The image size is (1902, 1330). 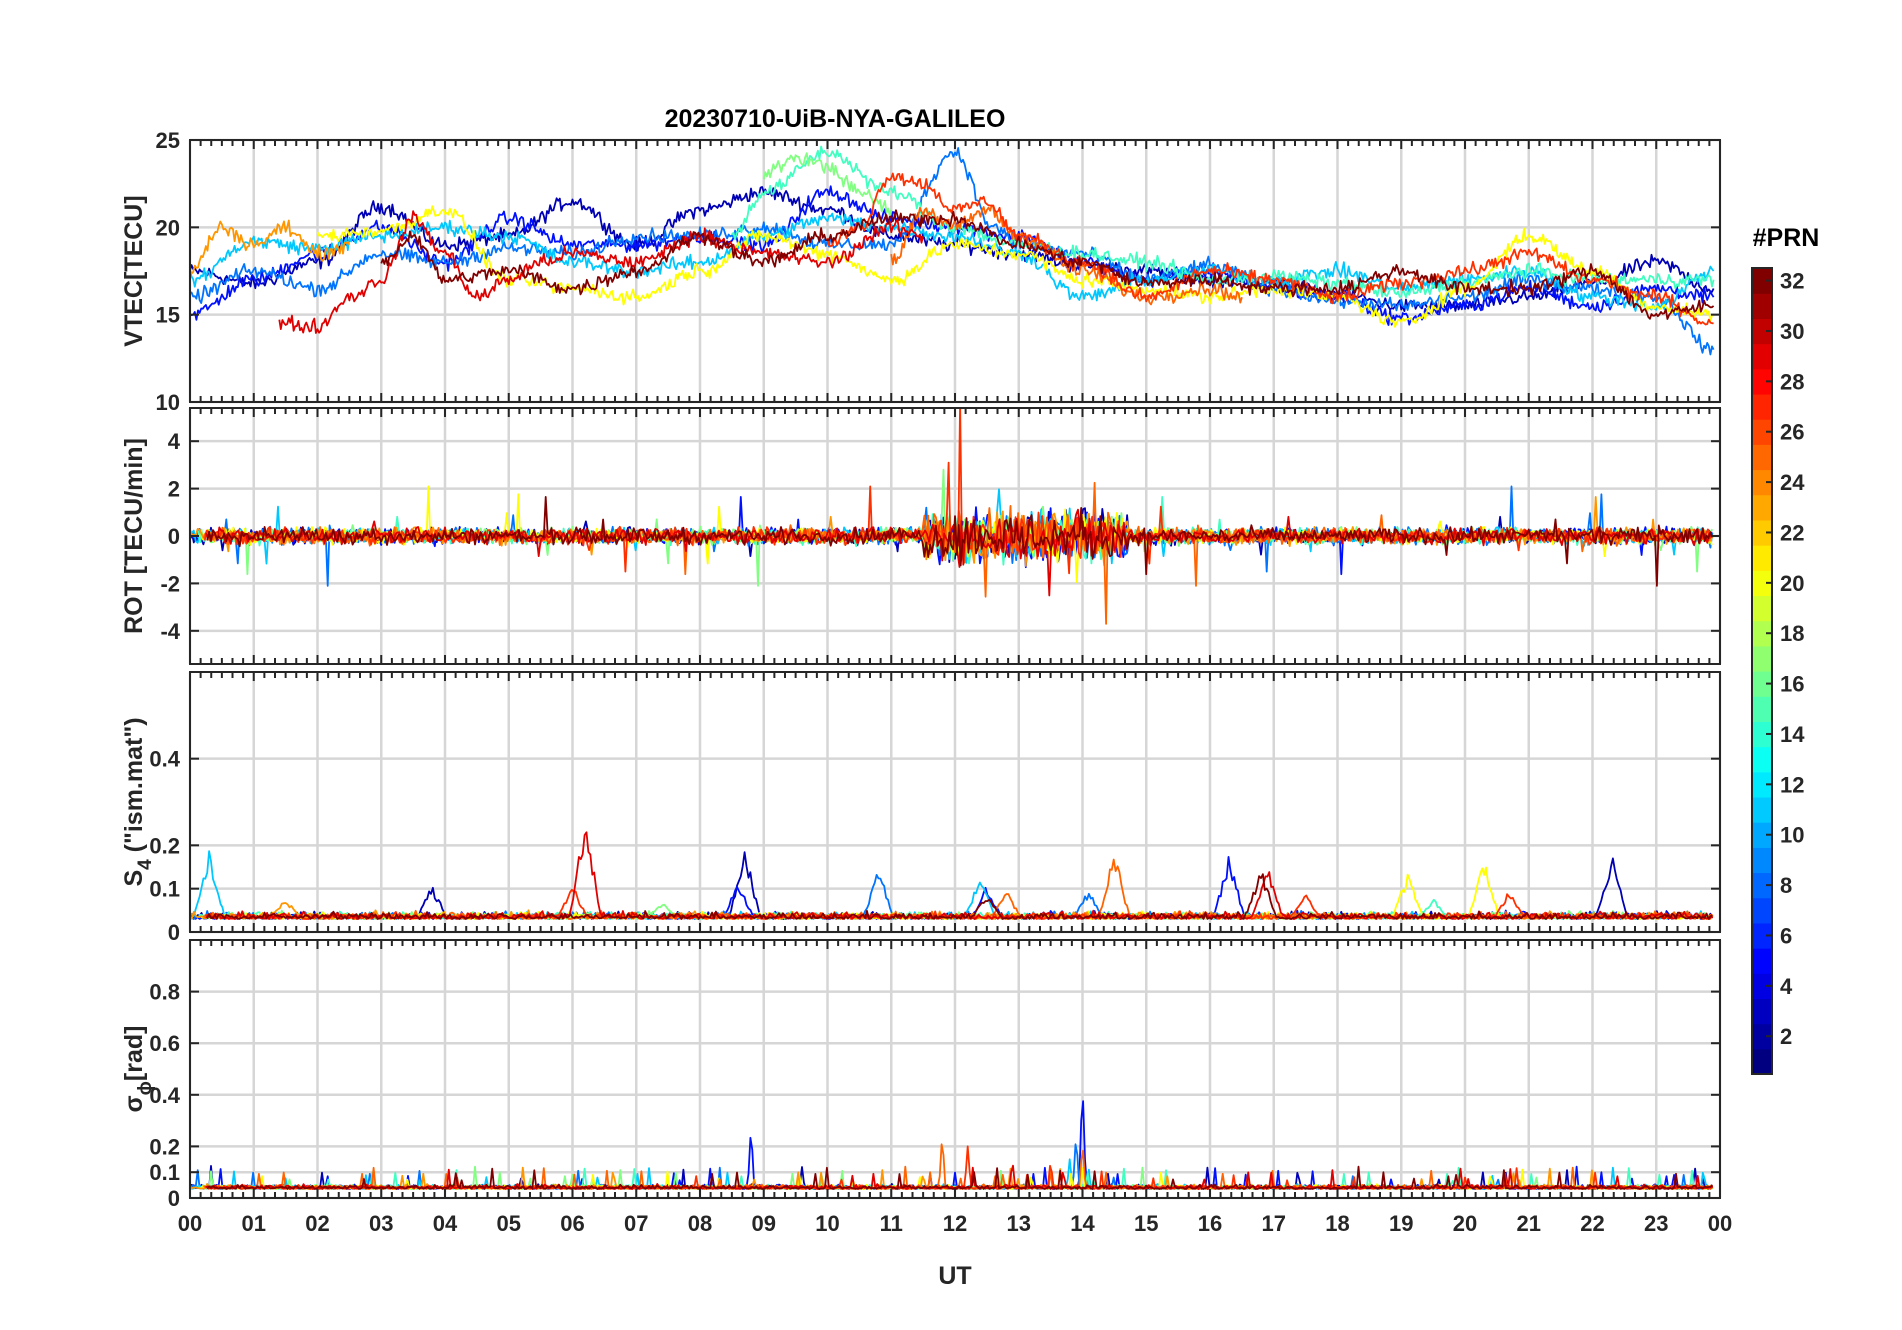 I want to click on colorbar-tick-label: 12, so click(x=1792, y=784).